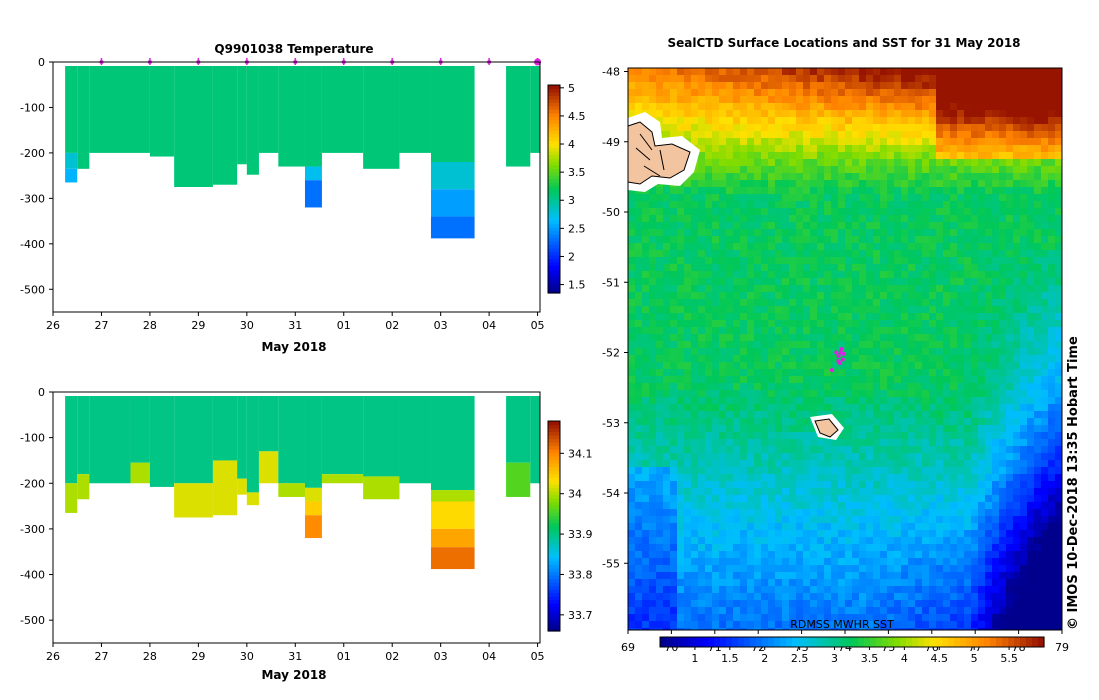 The height and width of the screenshot is (700, 1099). What do you see at coordinates (489, 325) in the screenshot?
I see `x-tick-label: 04` at bounding box center [489, 325].